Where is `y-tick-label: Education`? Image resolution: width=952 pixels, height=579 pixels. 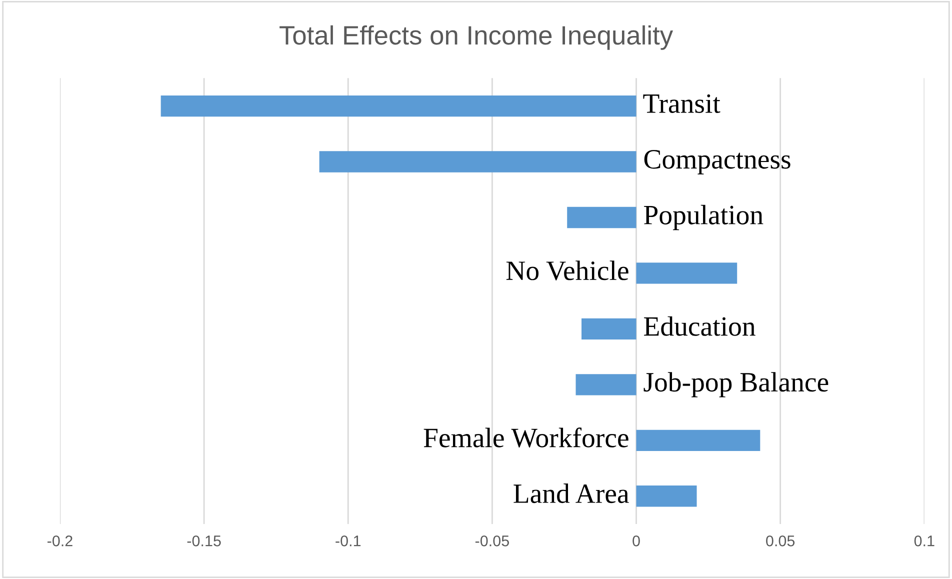 y-tick-label: Education is located at coordinates (700, 326).